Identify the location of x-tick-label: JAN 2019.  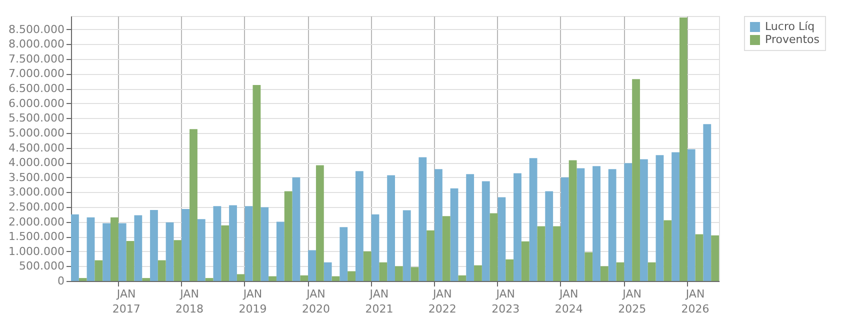
(252, 300).